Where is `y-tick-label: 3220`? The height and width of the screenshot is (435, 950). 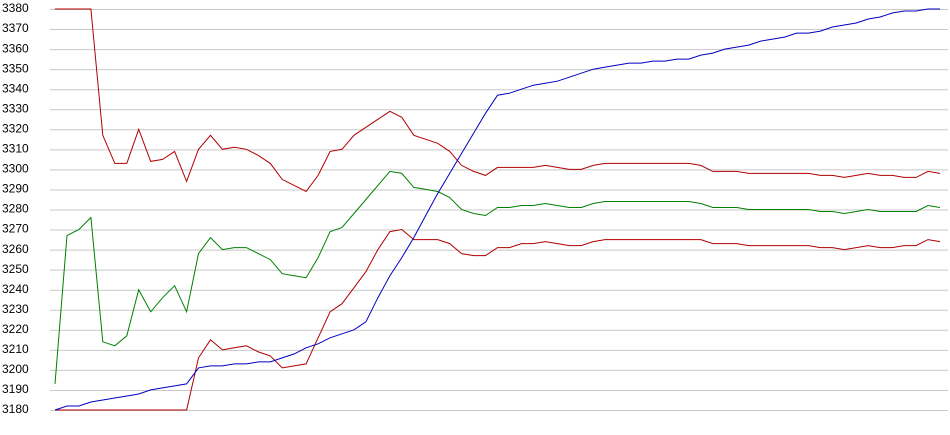
y-tick-label: 3220 is located at coordinates (15, 329).